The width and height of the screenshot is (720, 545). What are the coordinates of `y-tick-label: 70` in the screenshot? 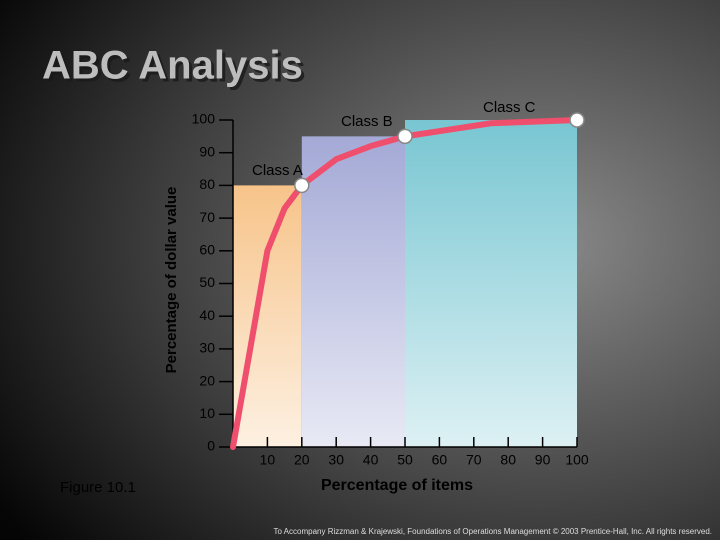 It's located at (207, 217).